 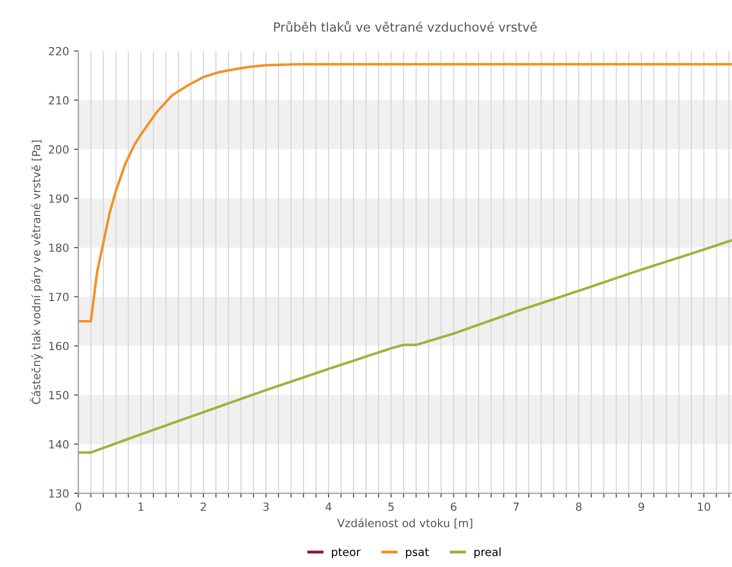 I want to click on y-tick-label: 160, so click(x=59, y=346).